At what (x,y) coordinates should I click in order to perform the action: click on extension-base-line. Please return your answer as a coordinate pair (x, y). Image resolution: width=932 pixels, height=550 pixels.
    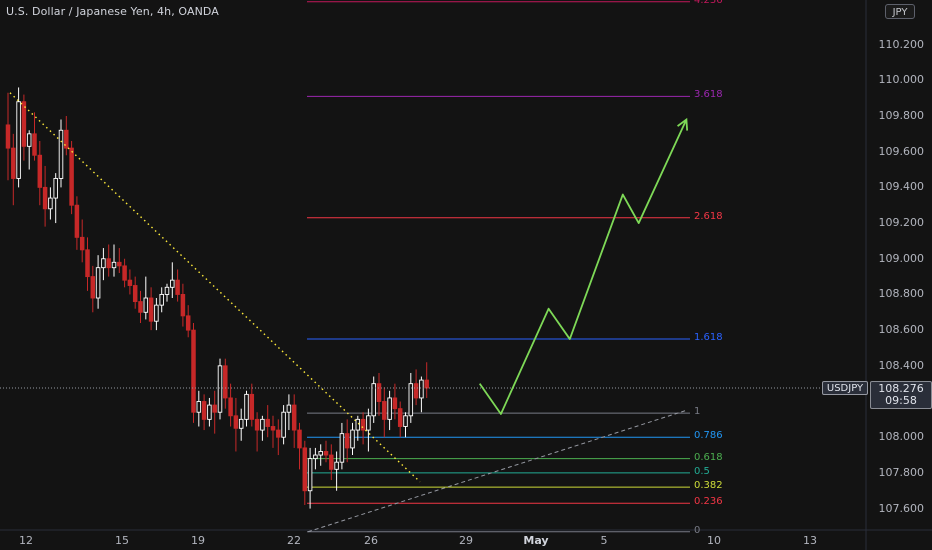
    Looking at the image, I should click on (497, 471).